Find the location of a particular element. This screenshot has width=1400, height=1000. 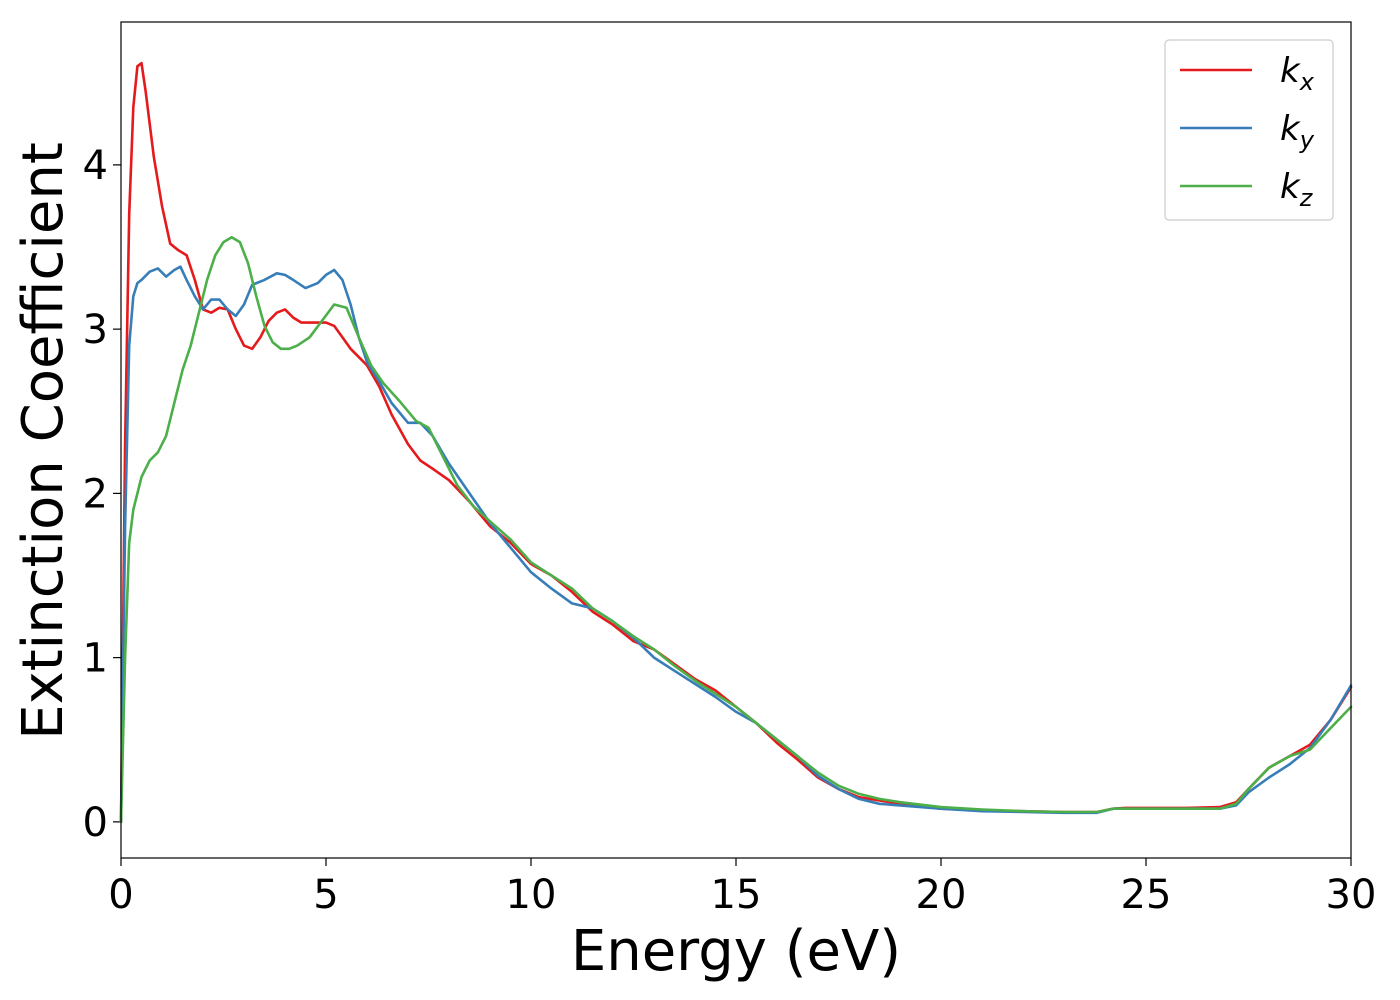

legend-label-kx: kx is located at coordinates (1297, 73).